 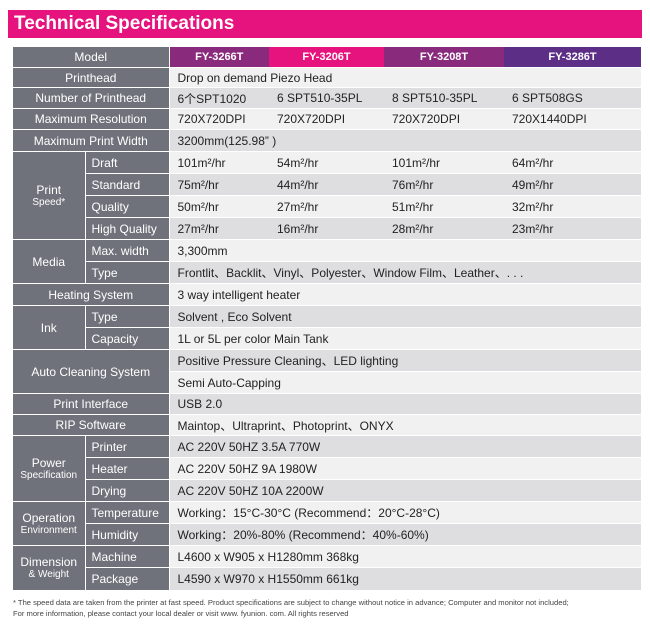 I want to click on sub-label: Standard, so click(x=127, y=184).